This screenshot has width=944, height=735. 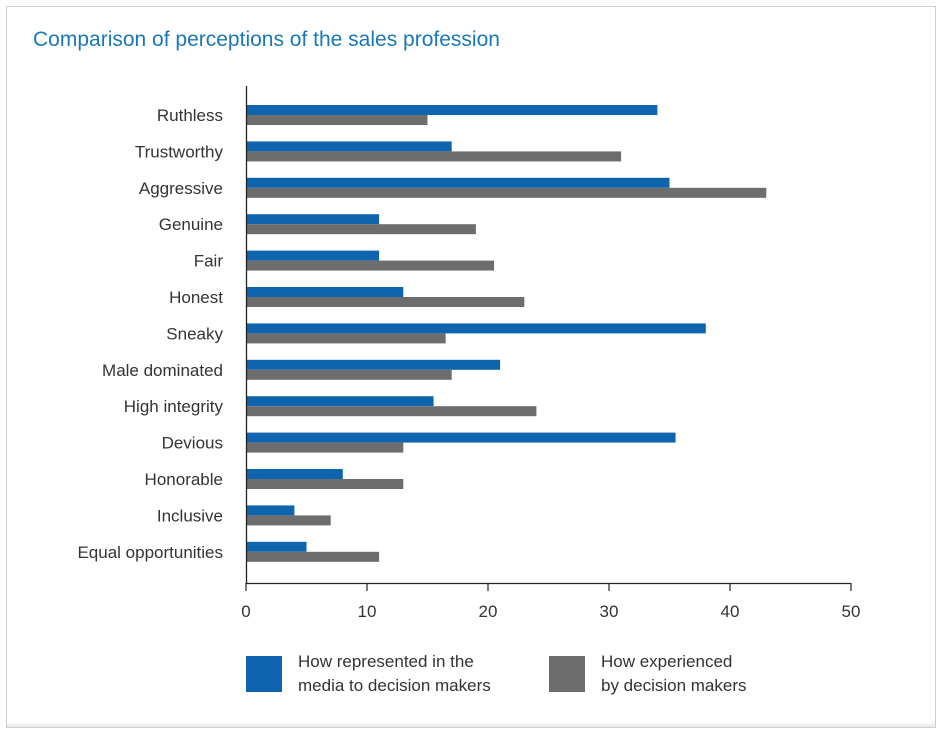 What do you see at coordinates (192, 443) in the screenshot?
I see `category-label: Devious` at bounding box center [192, 443].